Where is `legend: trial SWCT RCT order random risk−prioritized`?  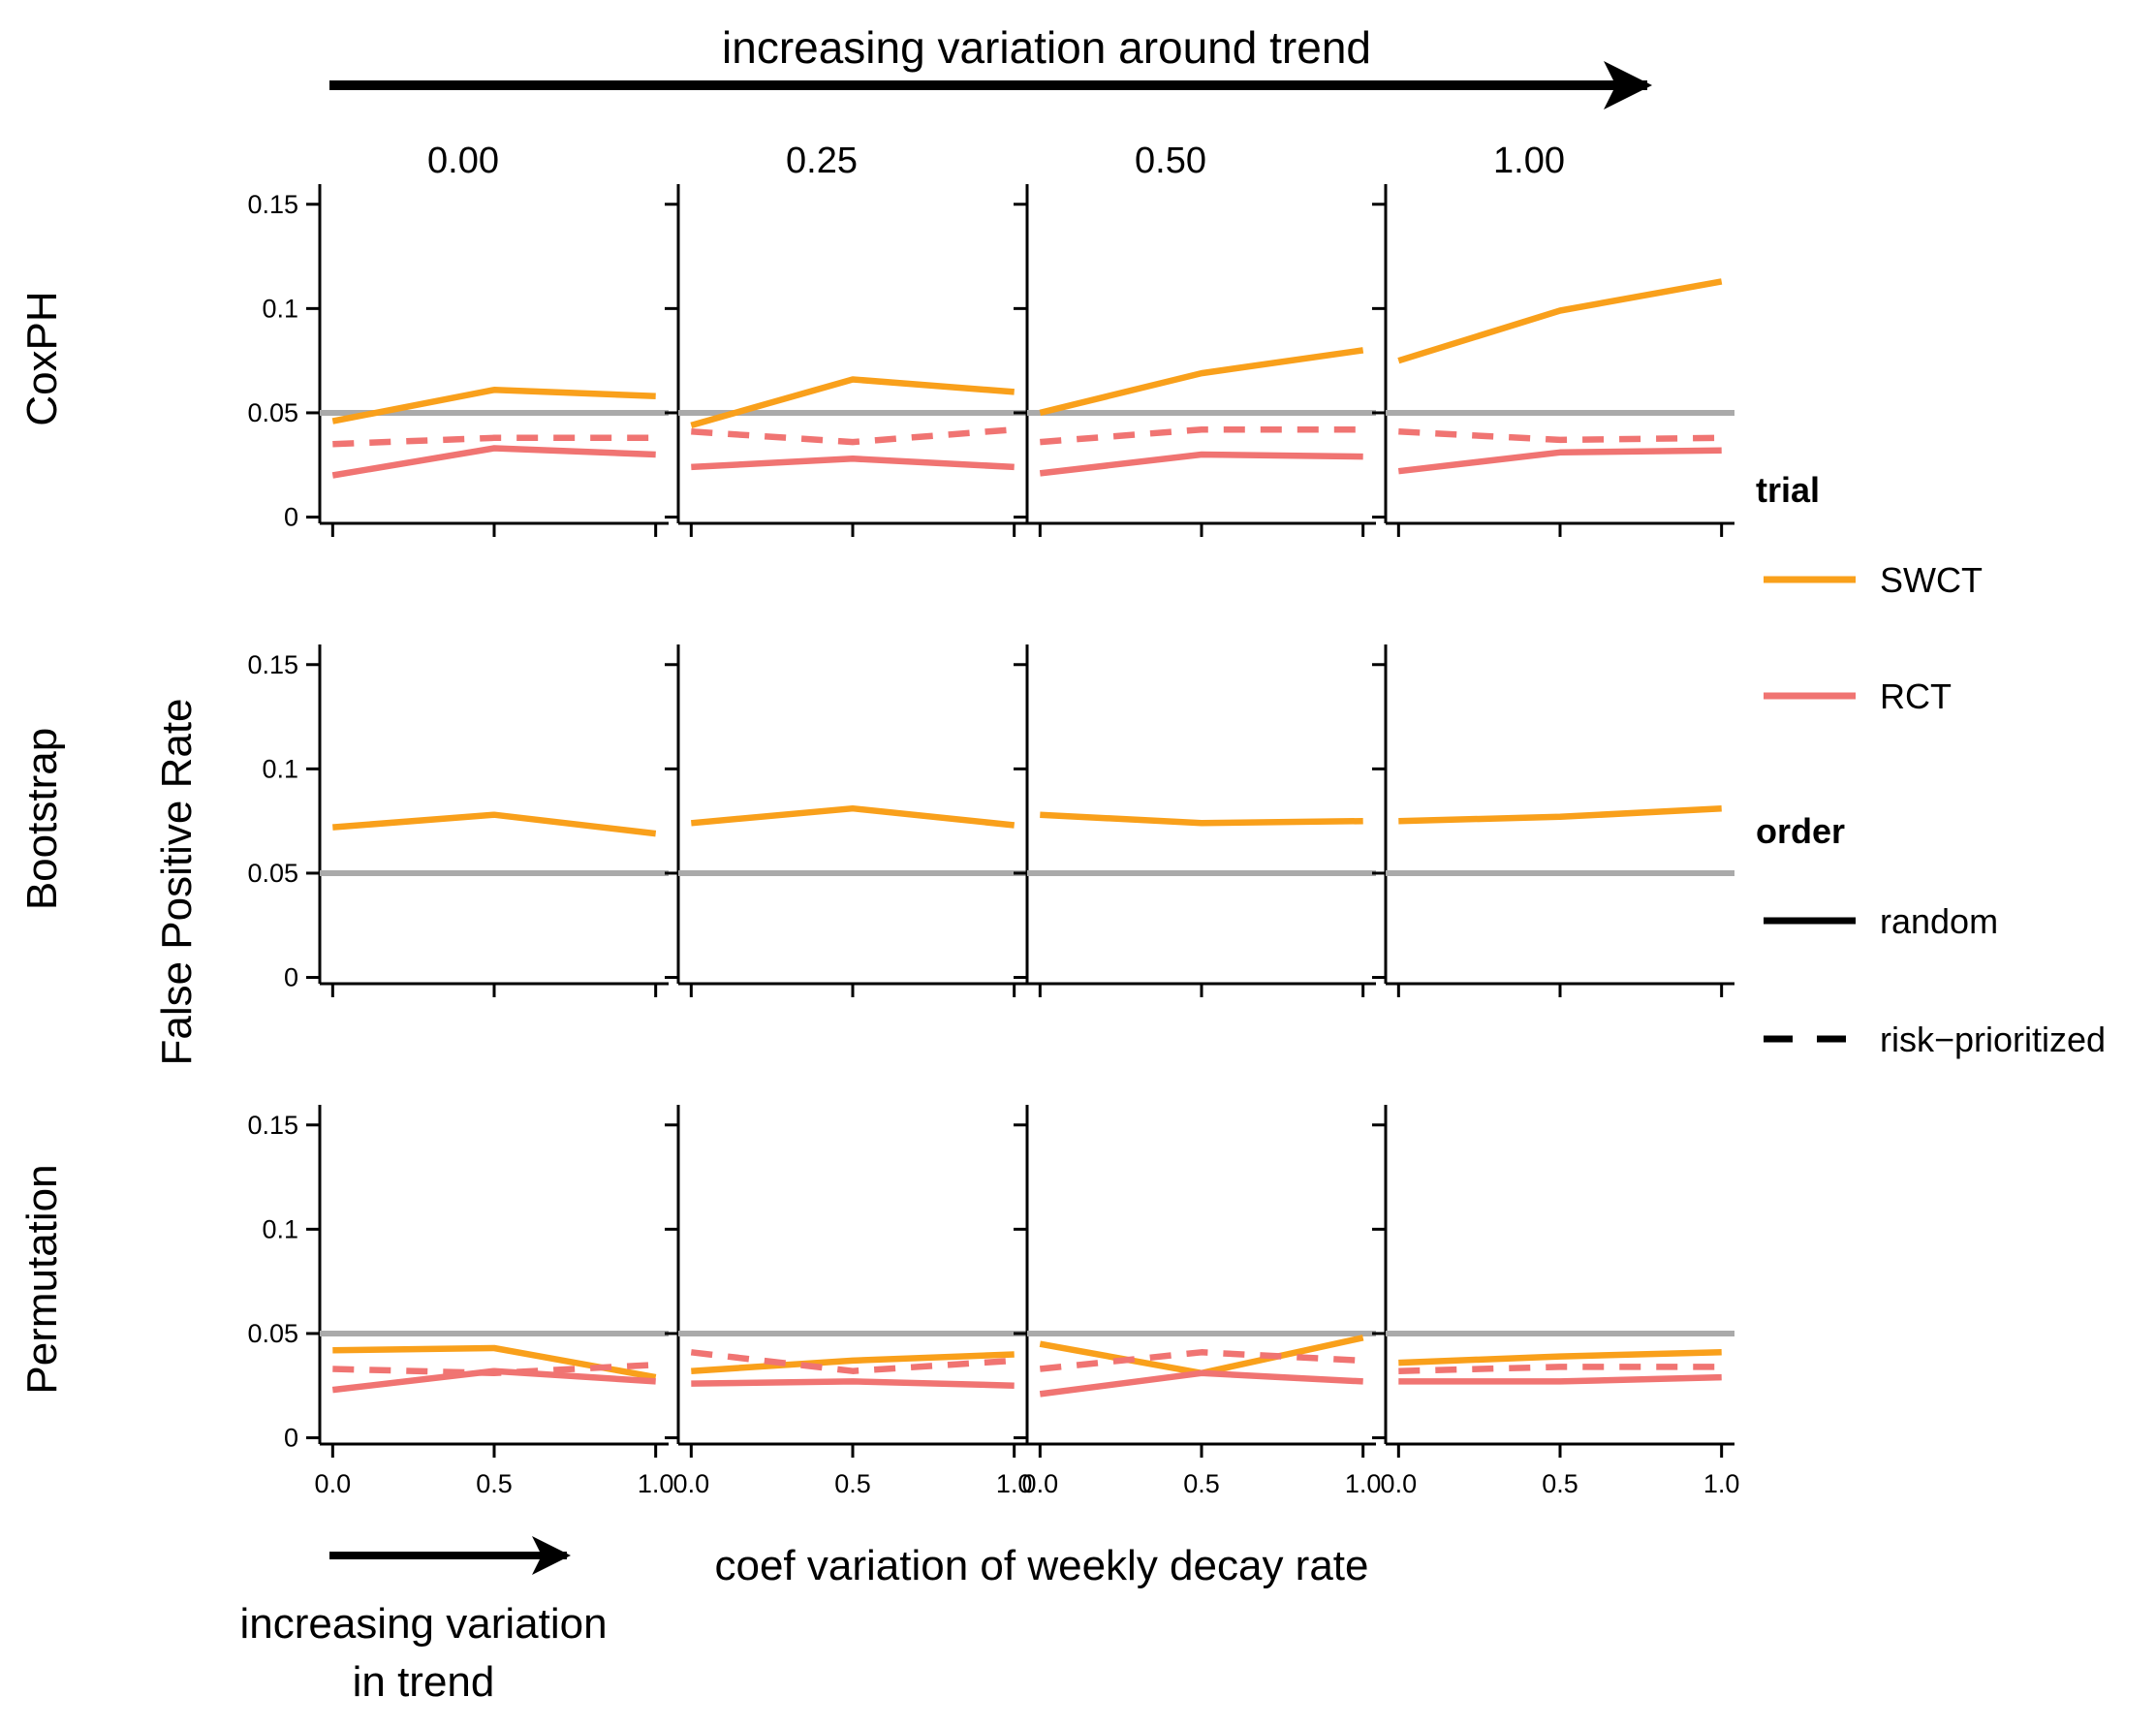
legend: trial SWCT RCT order random risk−prioritized is located at coordinates (1931, 764).